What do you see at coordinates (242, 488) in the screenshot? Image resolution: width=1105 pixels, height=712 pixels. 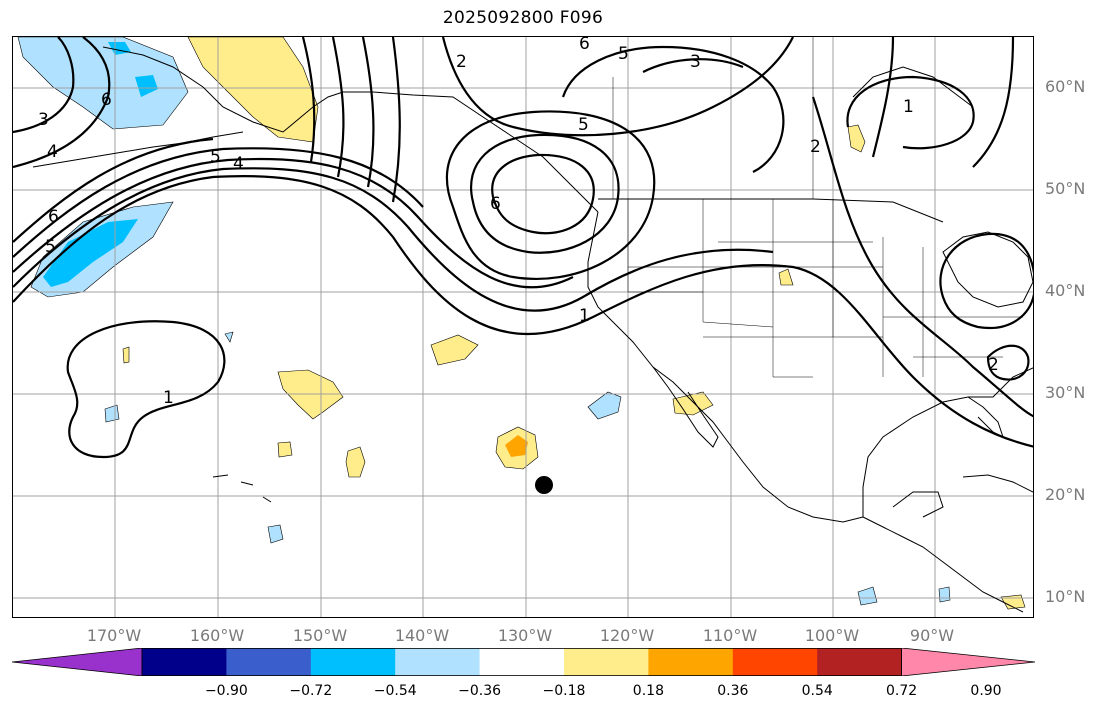 I see `hawaii-islands` at bounding box center [242, 488].